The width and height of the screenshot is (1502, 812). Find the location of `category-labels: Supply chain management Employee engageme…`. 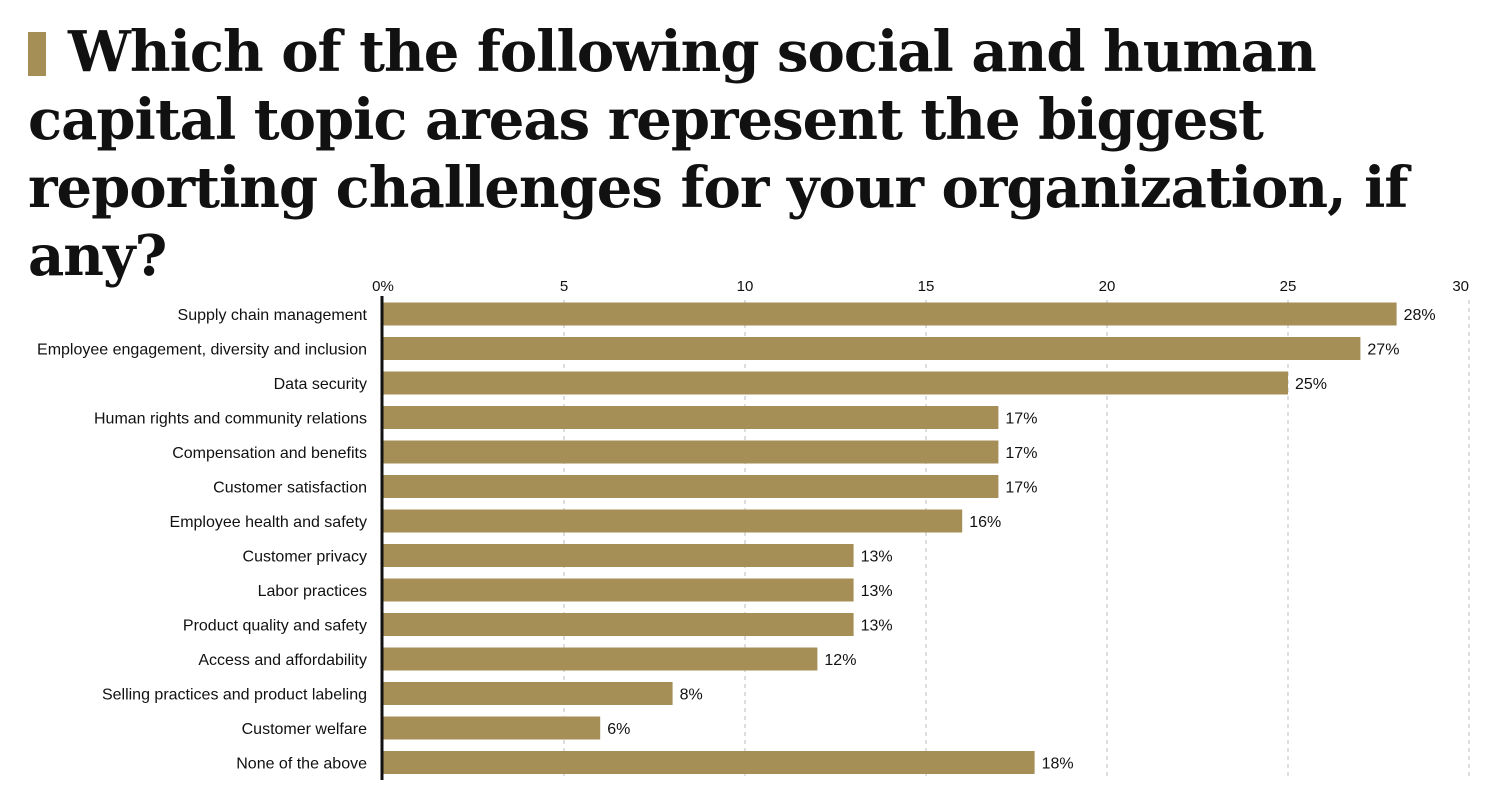

category-labels: Supply chain management Employee engageme… is located at coordinates (202, 540).